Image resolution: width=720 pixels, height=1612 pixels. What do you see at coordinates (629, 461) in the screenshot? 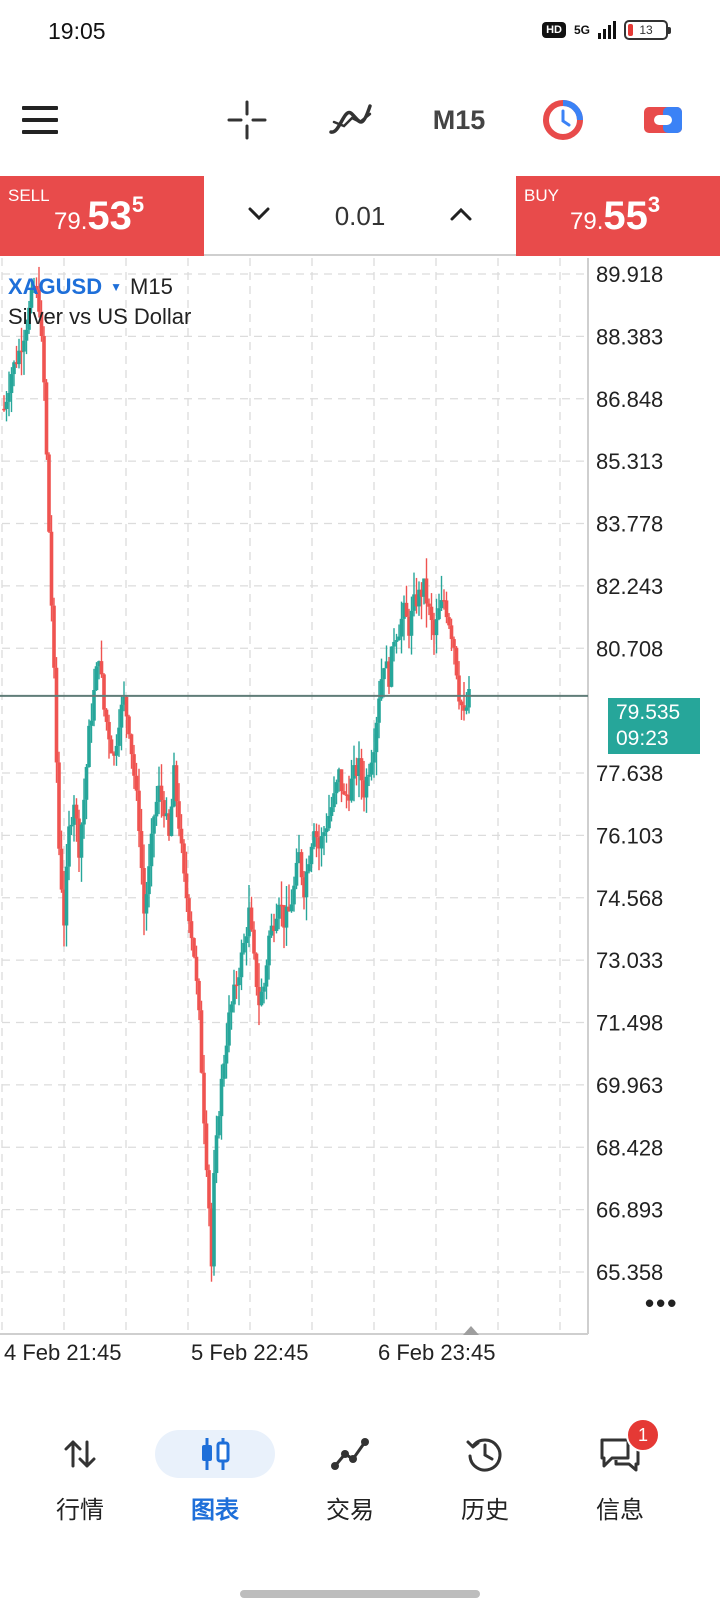
I see `price-axis-label: 85.313` at bounding box center [629, 461].